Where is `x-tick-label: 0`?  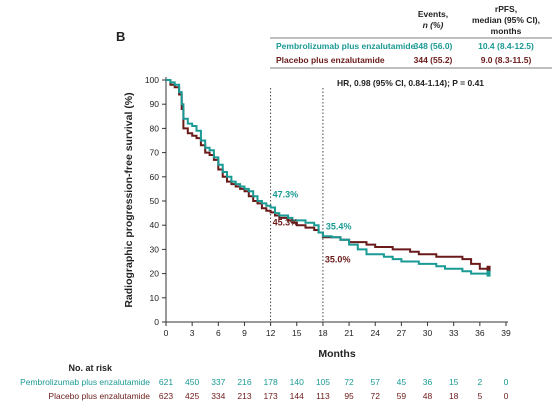 x-tick-label: 0 is located at coordinates (166, 333).